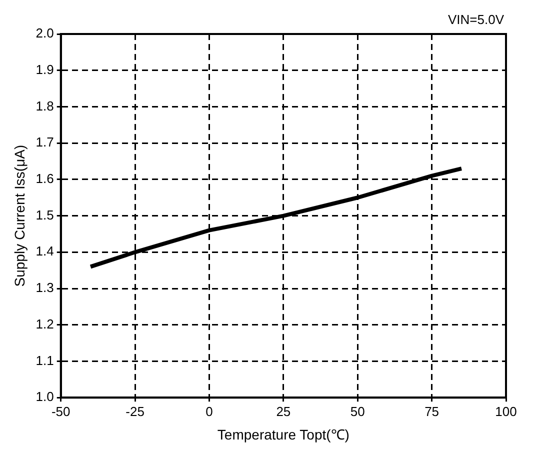 This screenshot has width=534, height=456. Describe the element at coordinates (135, 411) in the screenshot. I see `x-tick-label: -25` at that location.